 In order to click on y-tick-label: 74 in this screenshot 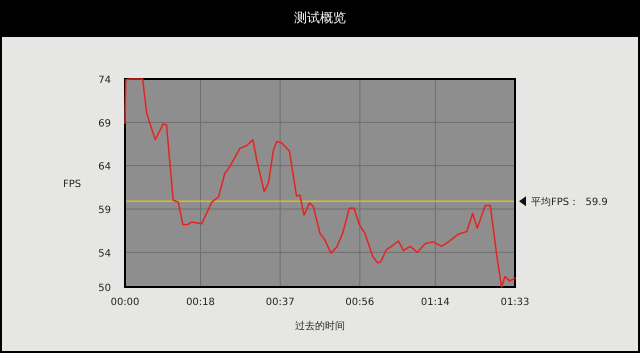, I will do `click(104, 80)`.